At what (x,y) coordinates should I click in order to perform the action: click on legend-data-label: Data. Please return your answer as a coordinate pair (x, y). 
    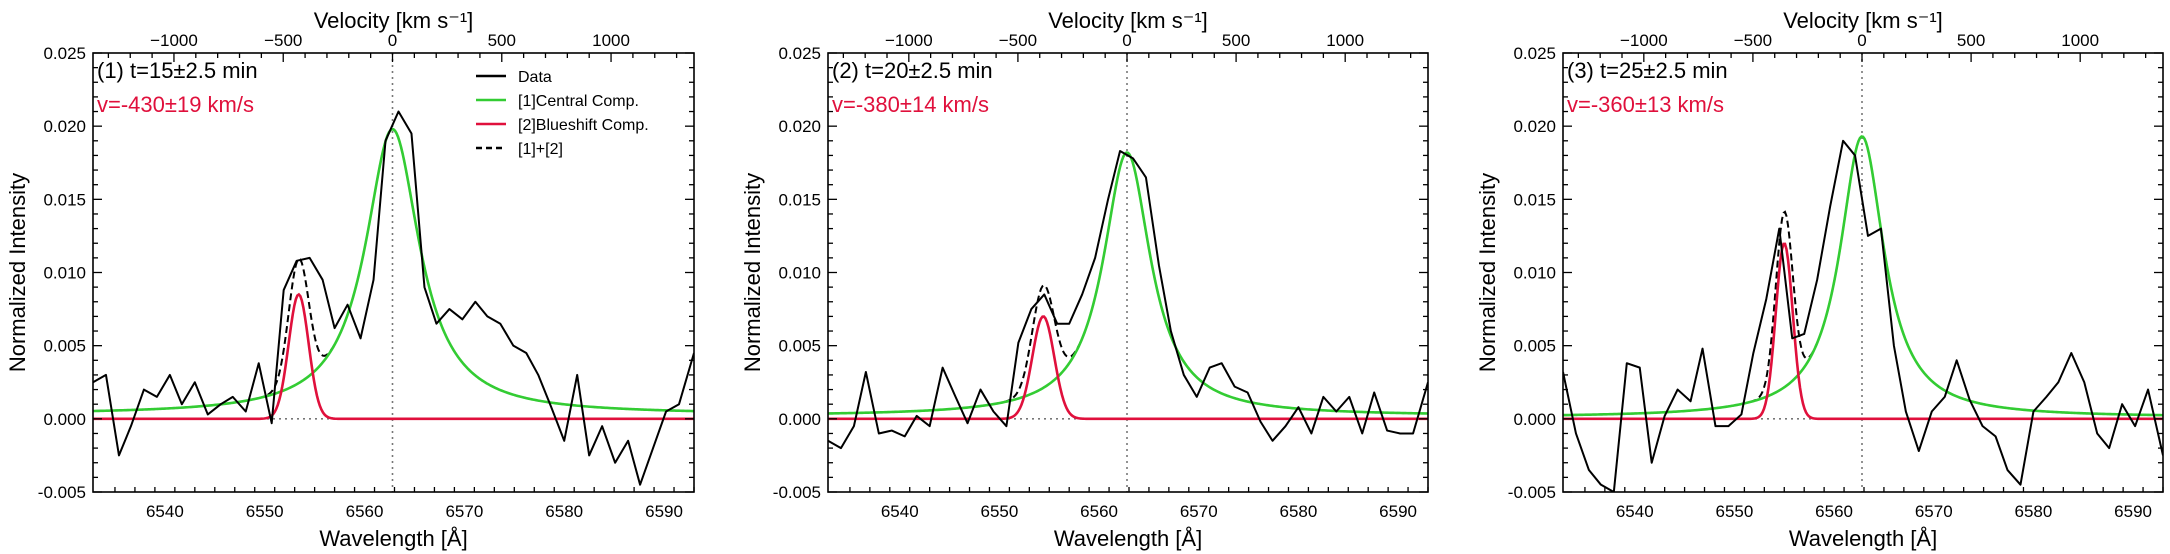
    Looking at the image, I should click on (535, 77).